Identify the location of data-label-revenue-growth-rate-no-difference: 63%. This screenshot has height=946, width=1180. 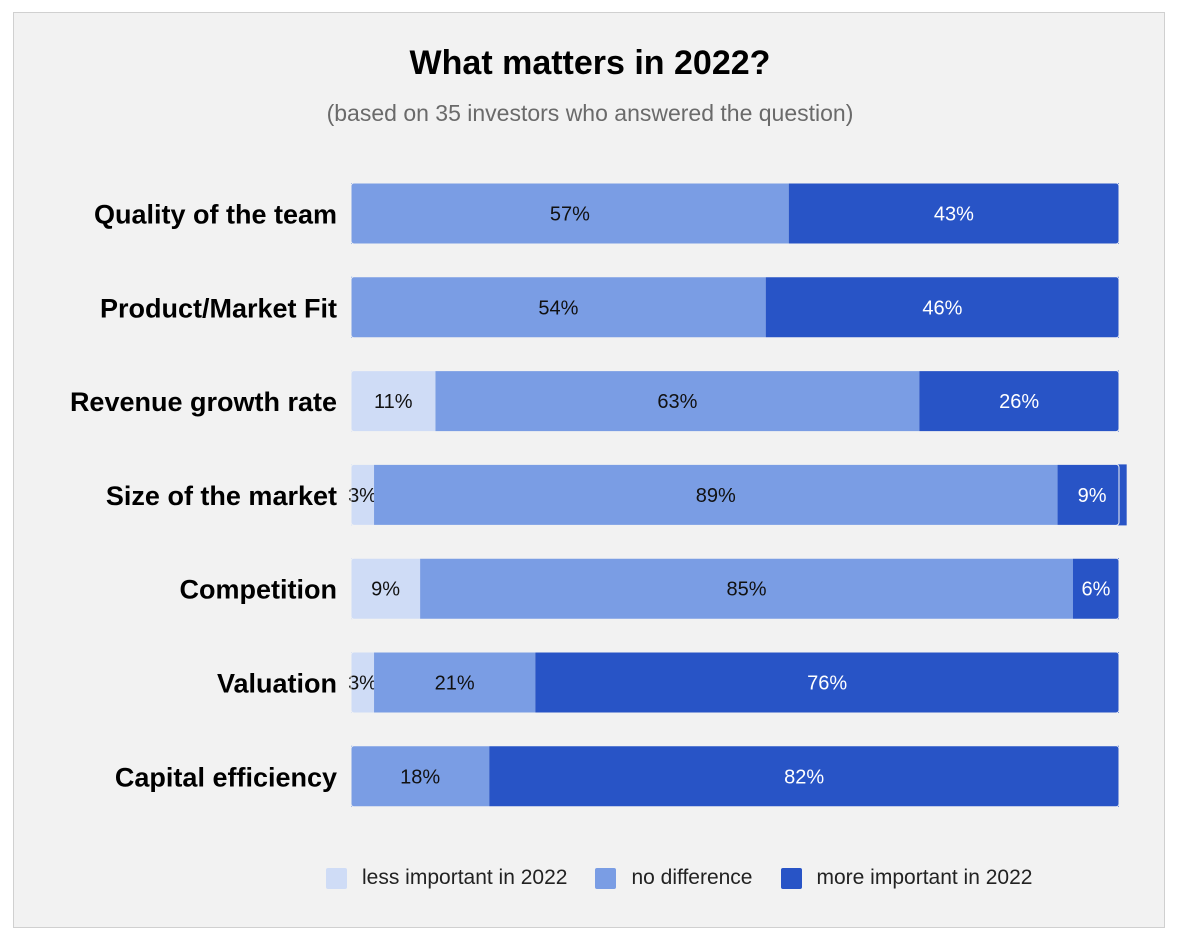
(677, 402).